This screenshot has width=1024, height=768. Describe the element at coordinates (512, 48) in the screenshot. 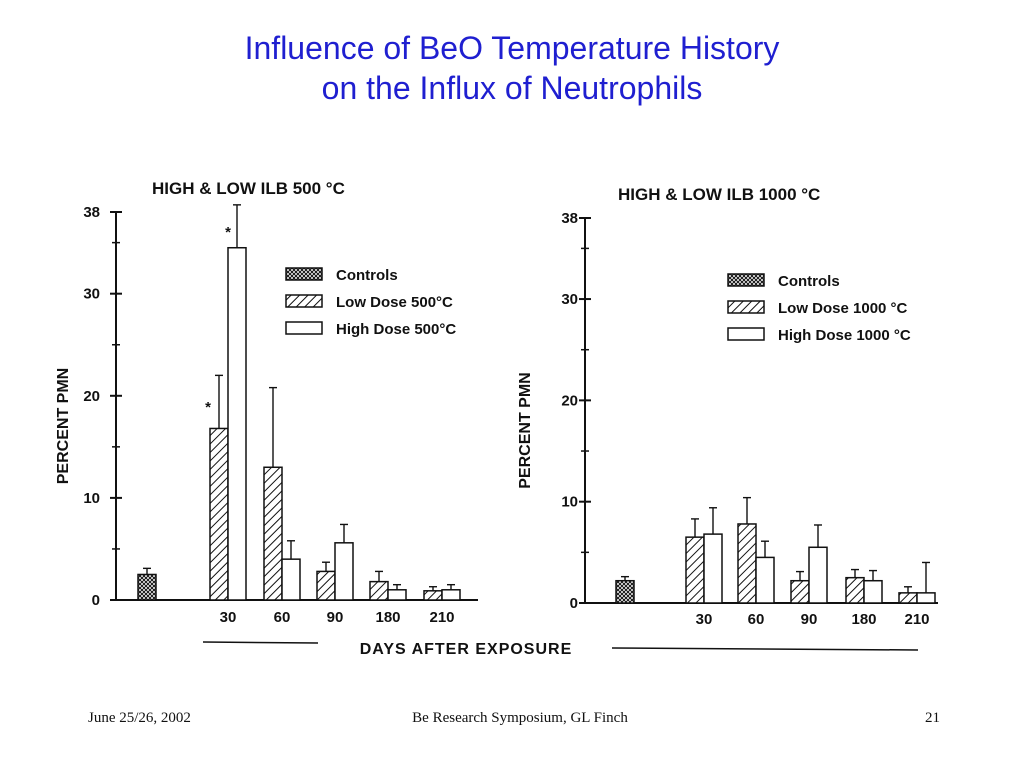

I see `slide-title-line-1: Influence of BeO Temperature History` at that location.